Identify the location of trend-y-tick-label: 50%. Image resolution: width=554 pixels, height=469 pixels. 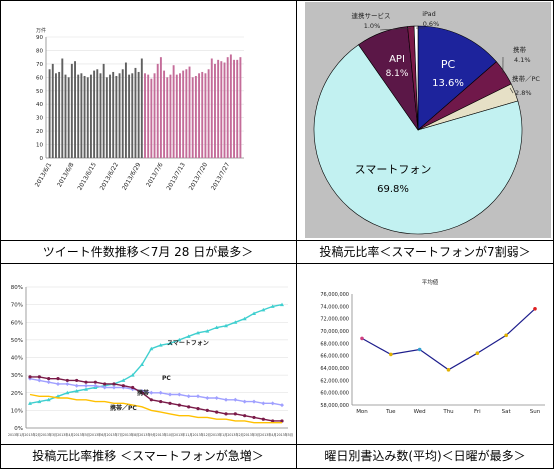
(17, 341).